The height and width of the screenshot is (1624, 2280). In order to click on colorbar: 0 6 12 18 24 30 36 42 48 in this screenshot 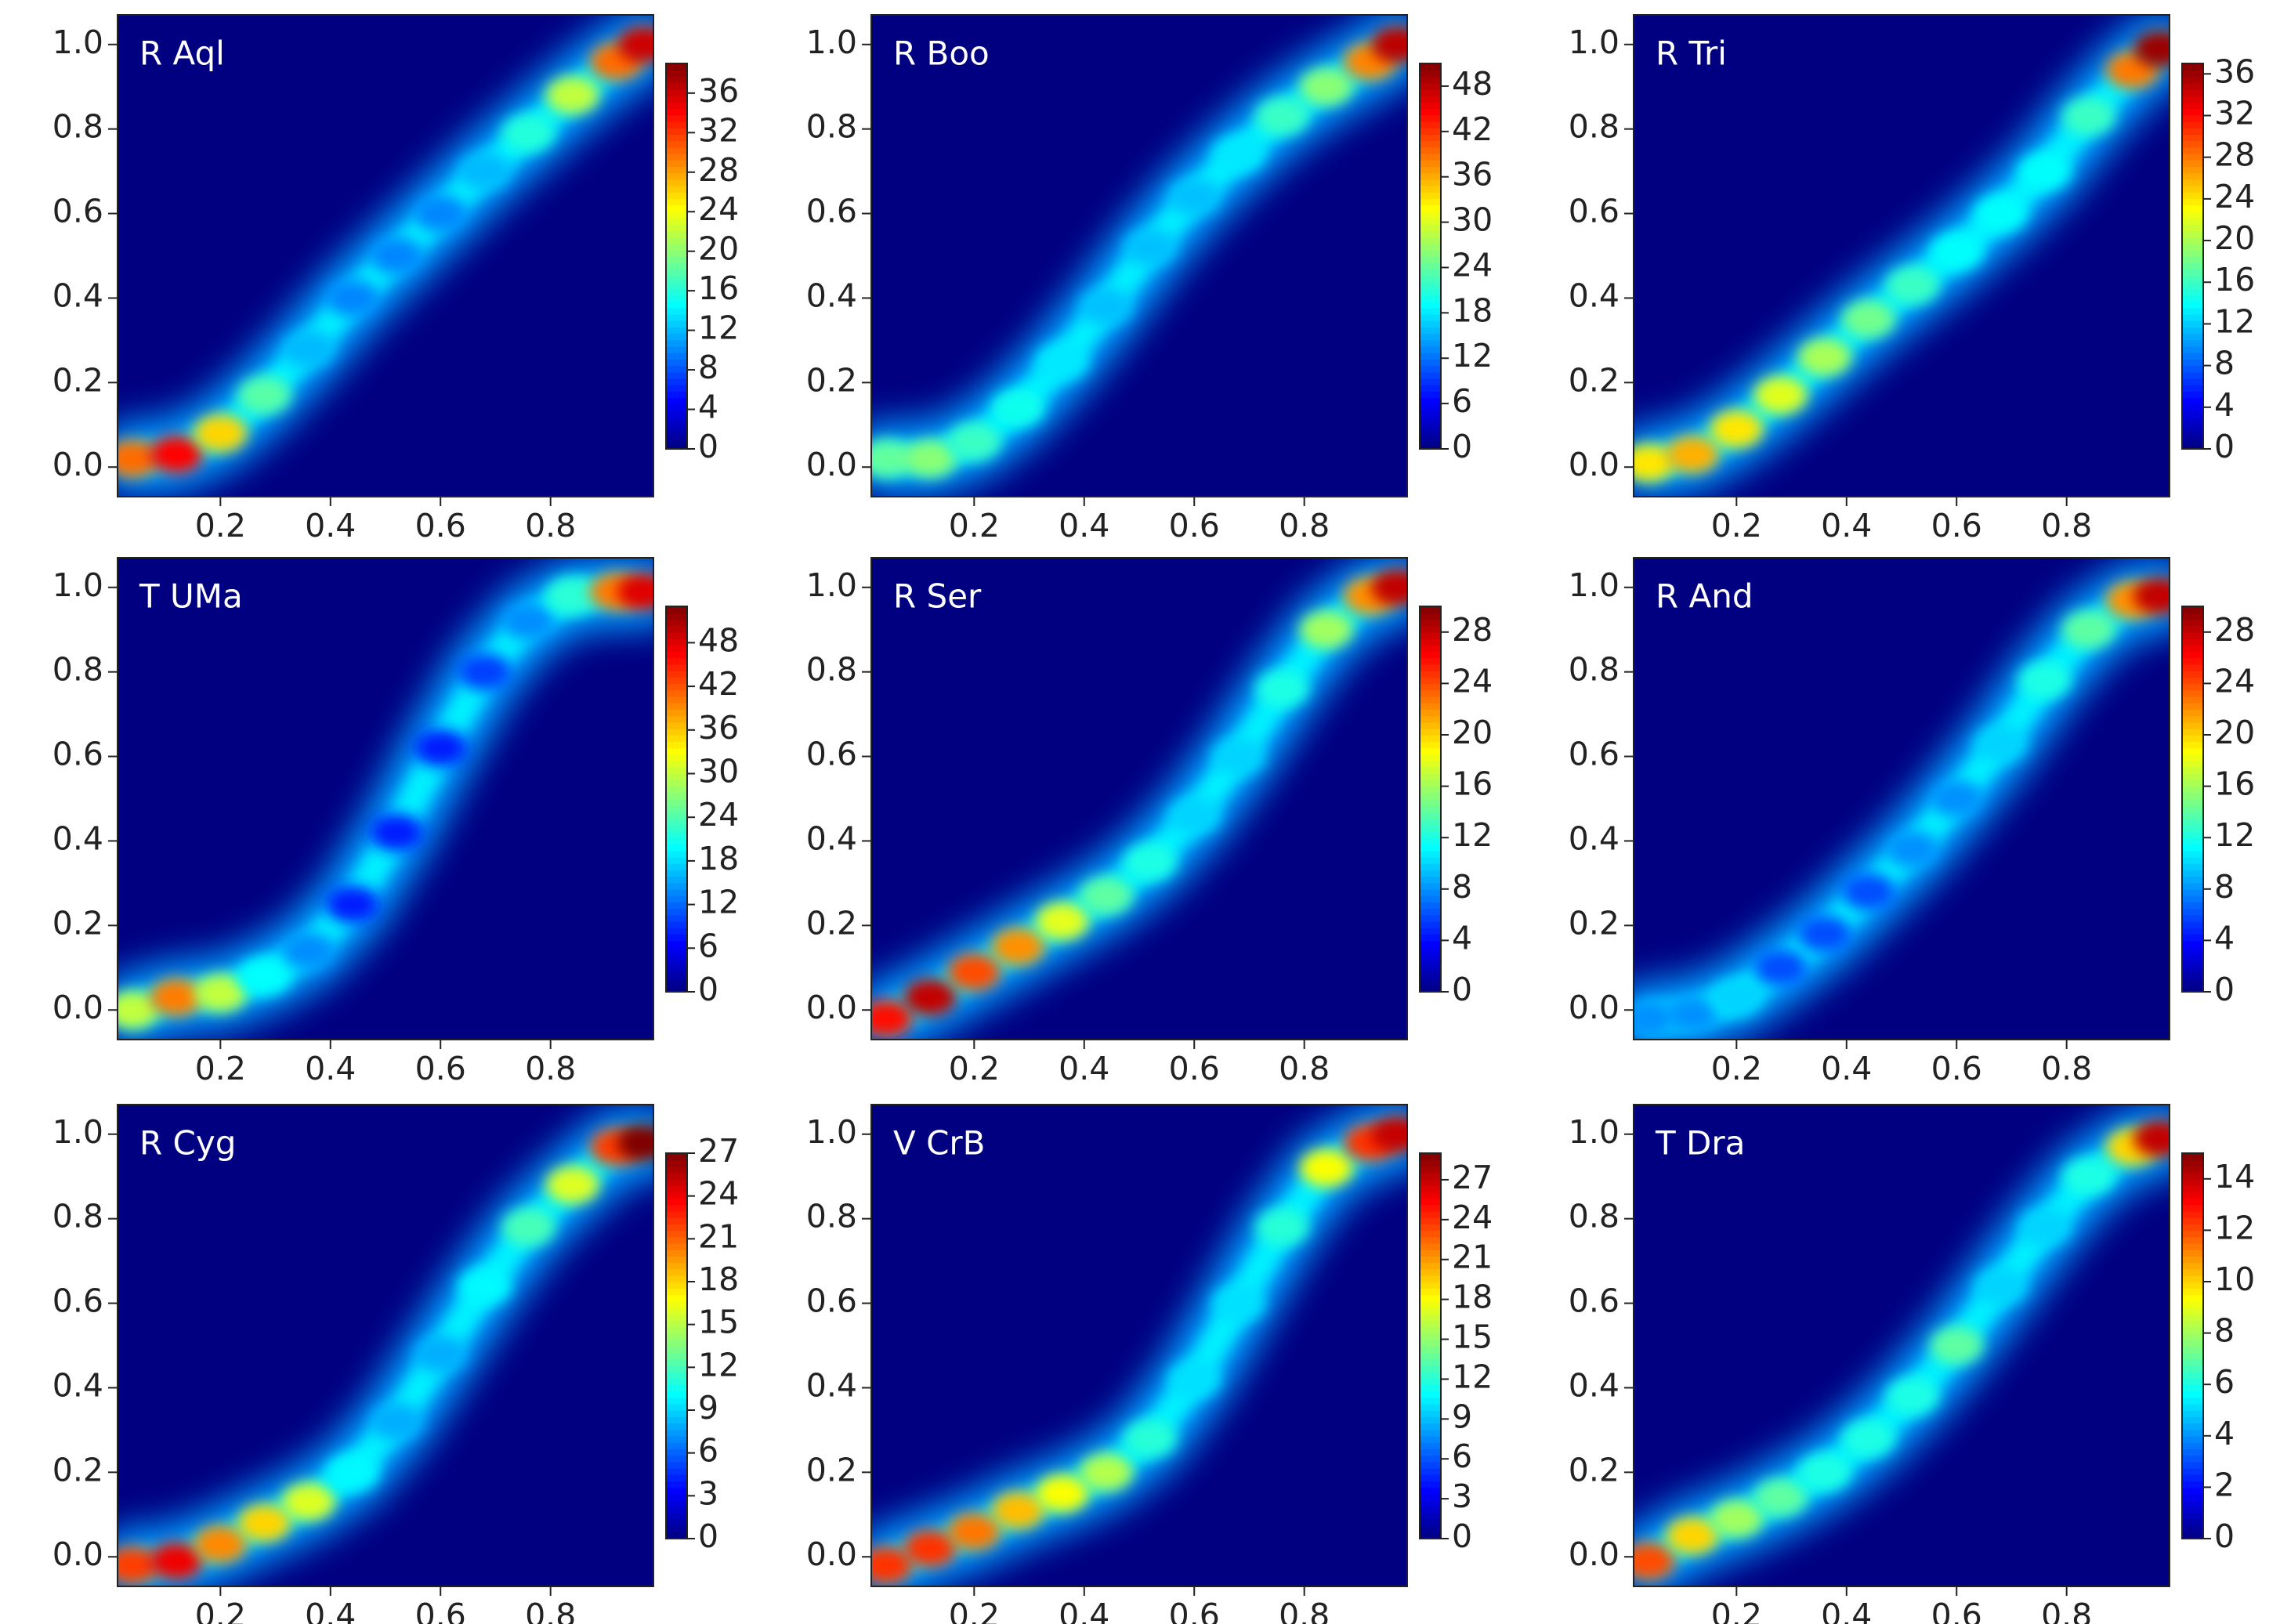, I will do `click(702, 807)`.